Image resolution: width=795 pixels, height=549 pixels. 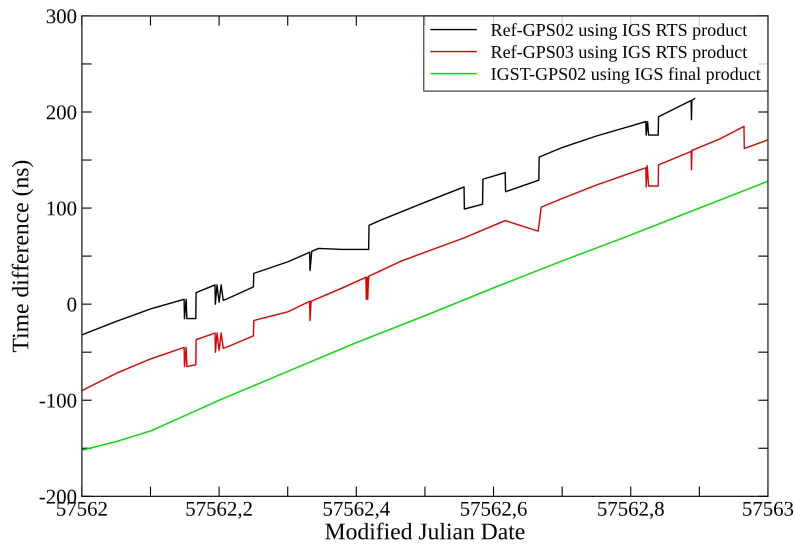 What do you see at coordinates (61, 16) in the screenshot?
I see `y-tick-label: 300` at bounding box center [61, 16].